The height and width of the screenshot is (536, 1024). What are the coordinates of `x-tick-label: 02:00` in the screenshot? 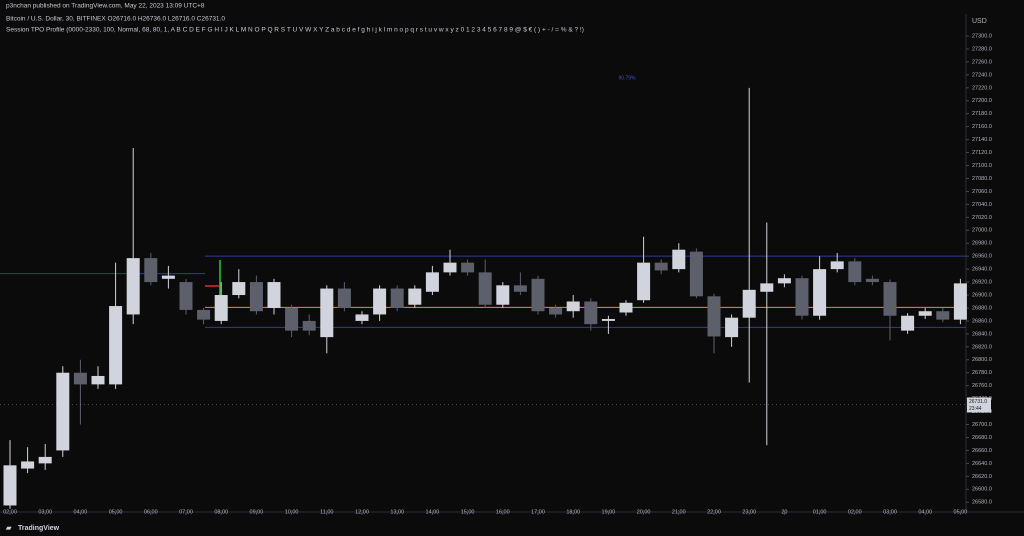 It's located at (855, 512).